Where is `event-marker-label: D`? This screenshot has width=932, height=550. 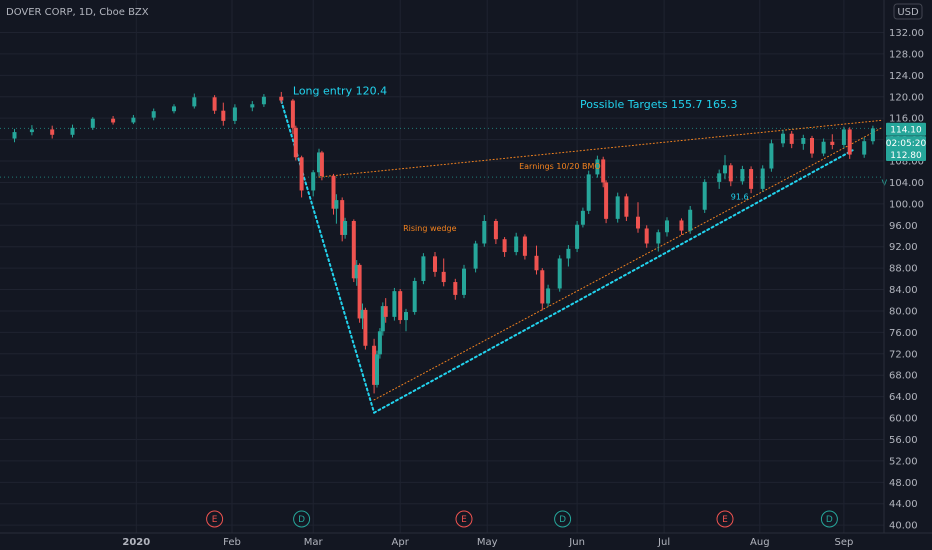
event-marker-label: D is located at coordinates (829, 520).